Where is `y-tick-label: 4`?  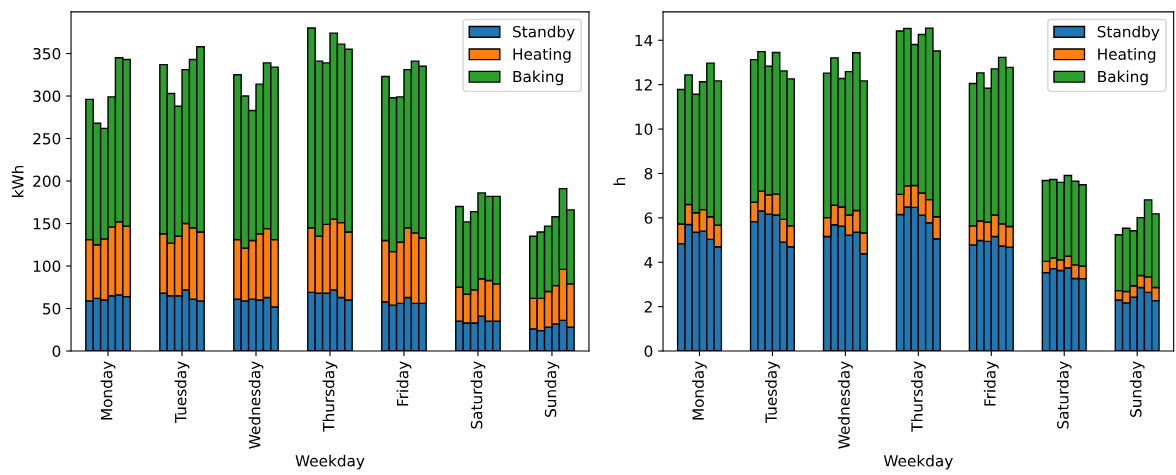 y-tick-label: 4 is located at coordinates (648, 262).